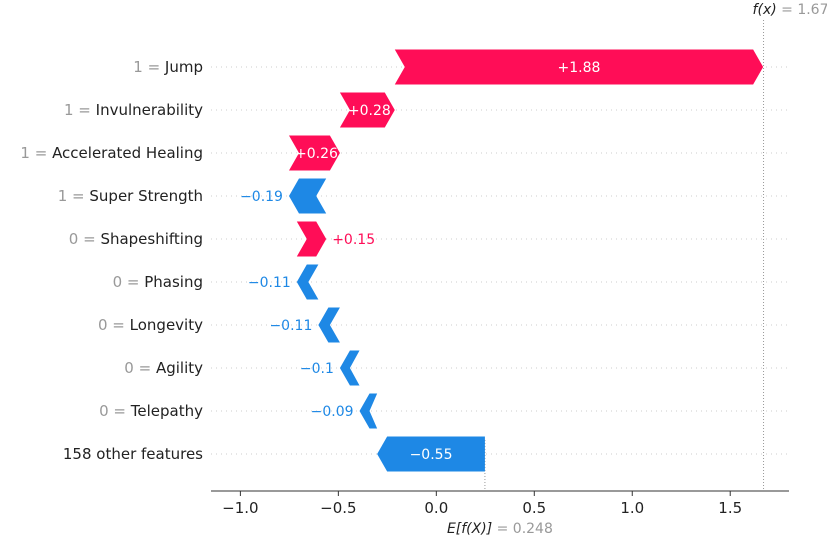 Image resolution: width=827 pixels, height=539 pixels. I want to click on base-value-label: E[f(X)] = 0.248, so click(500, 529).